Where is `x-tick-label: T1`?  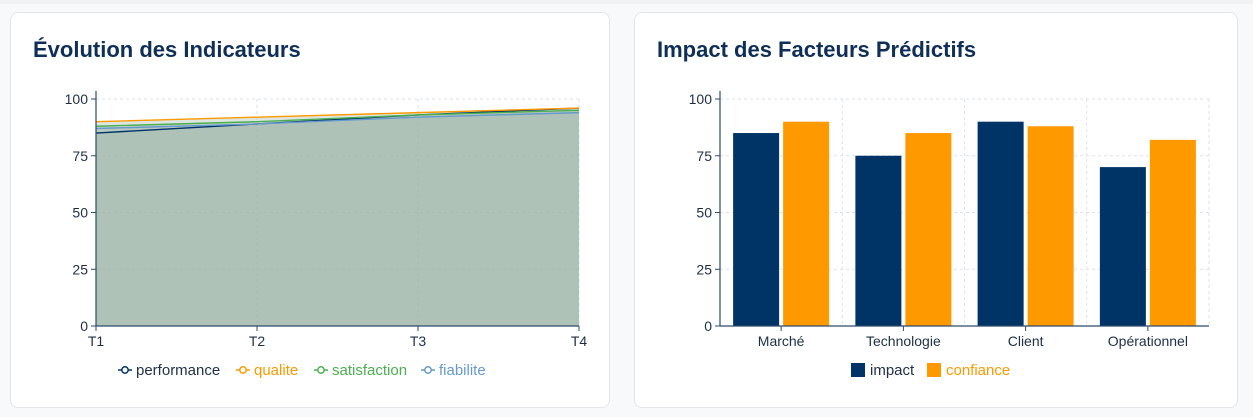 x-tick-label: T1 is located at coordinates (96, 341).